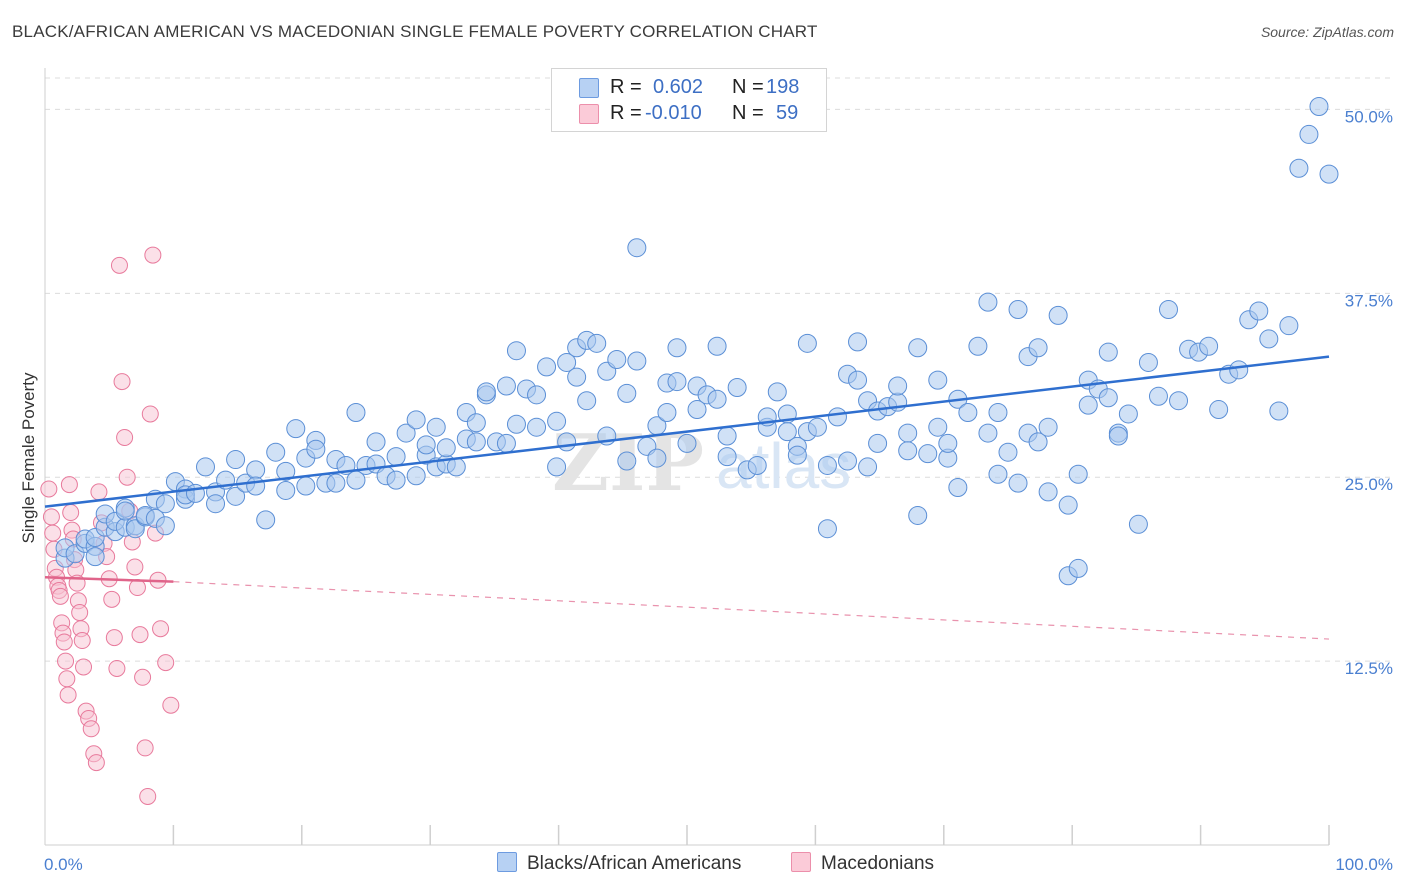 The image size is (1406, 892). Describe the element at coordinates (748, 113) in the screenshot. I see `legend-n-label: N =` at that location.